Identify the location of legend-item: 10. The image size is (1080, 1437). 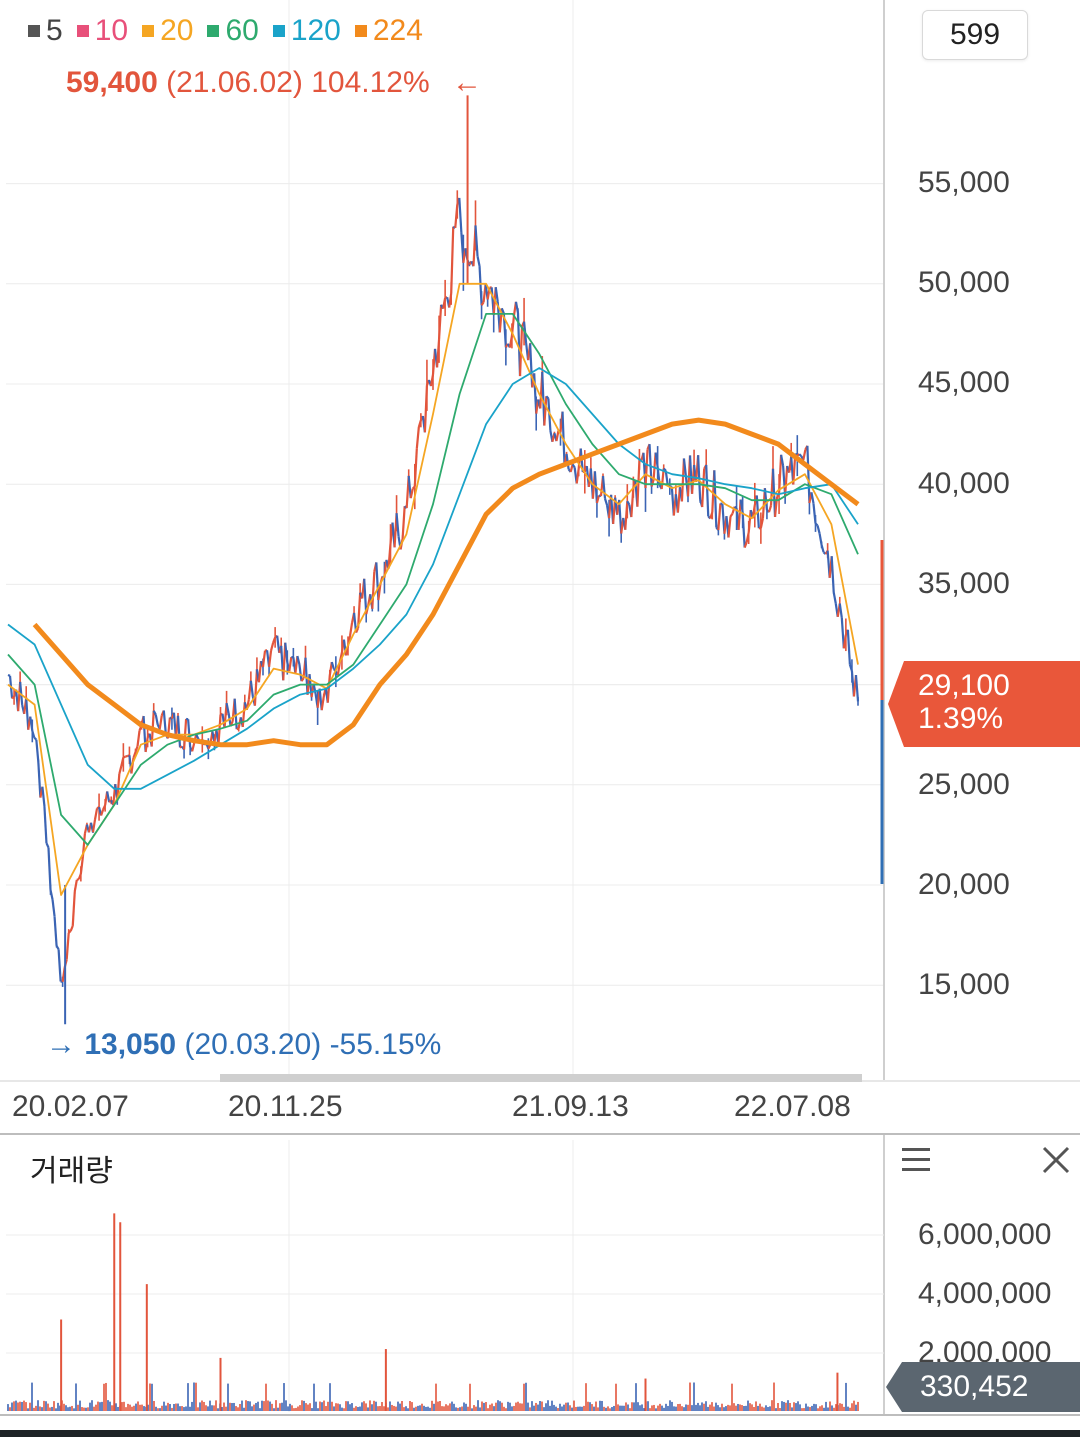
(102, 31).